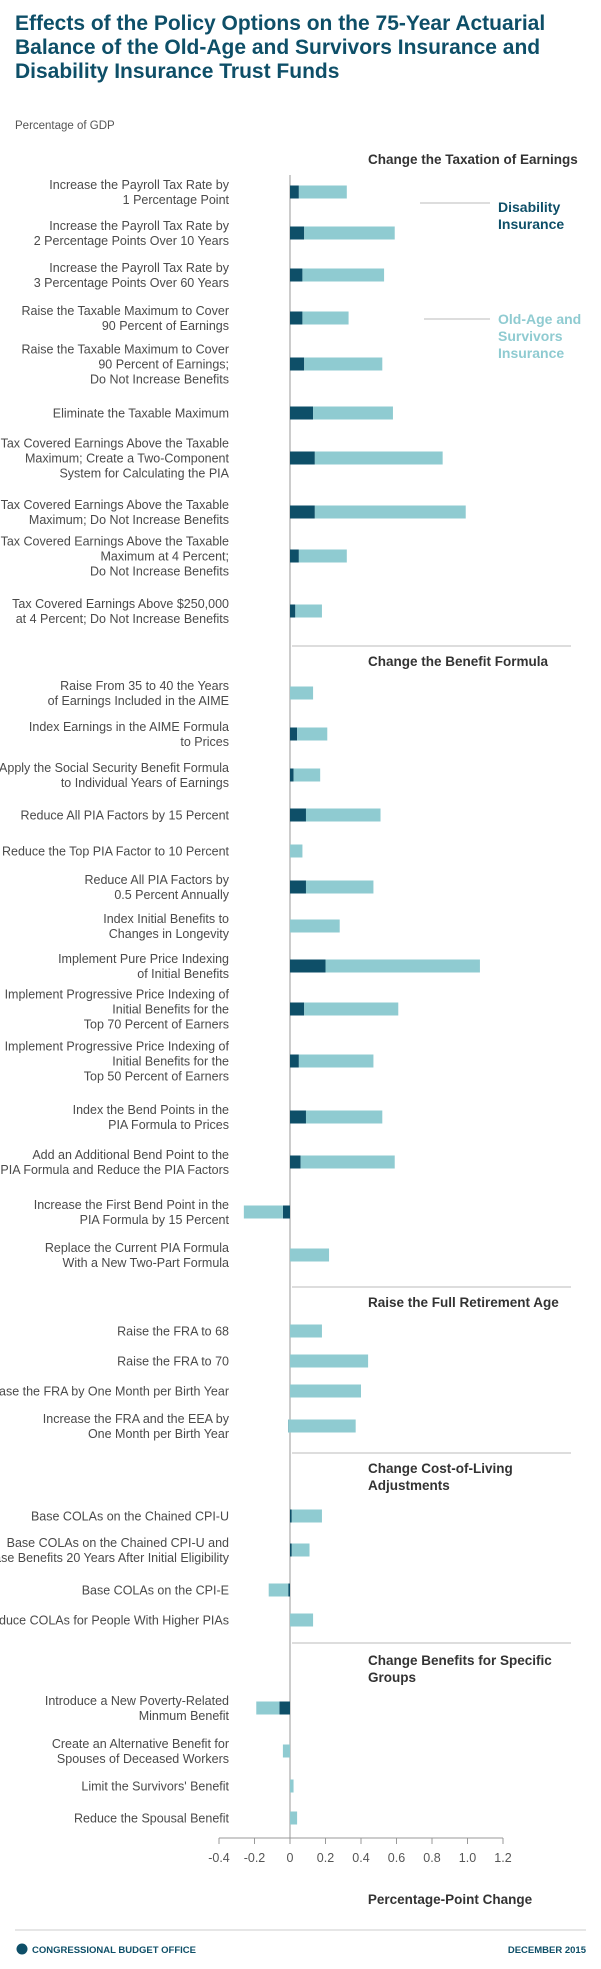 This screenshot has height=1969, width=601. I want to click on bar-label: Index the Bend Points in the, so click(151, 1110).